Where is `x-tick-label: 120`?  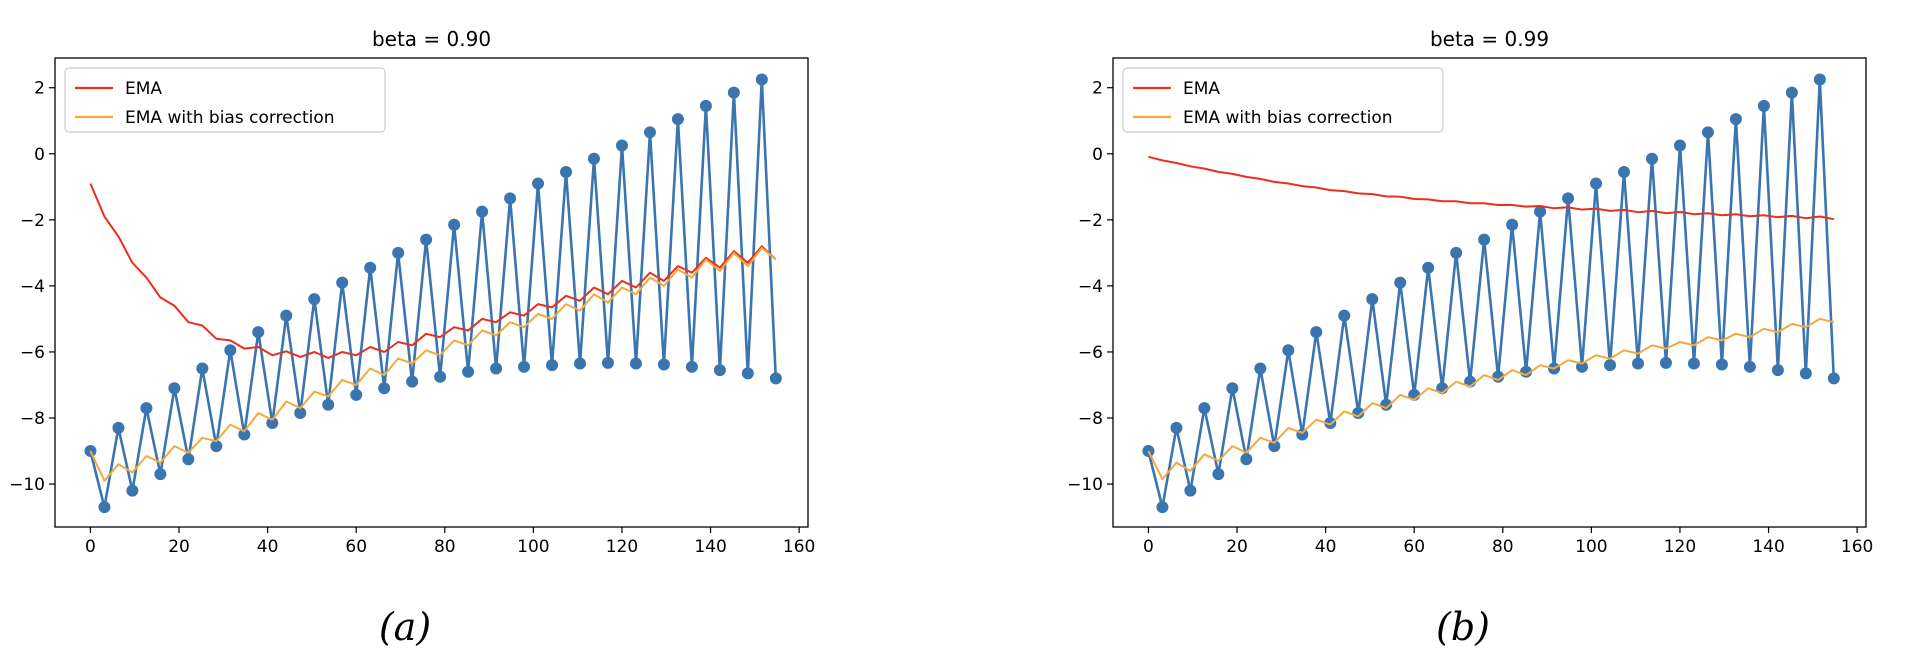
x-tick-label: 120 is located at coordinates (622, 547).